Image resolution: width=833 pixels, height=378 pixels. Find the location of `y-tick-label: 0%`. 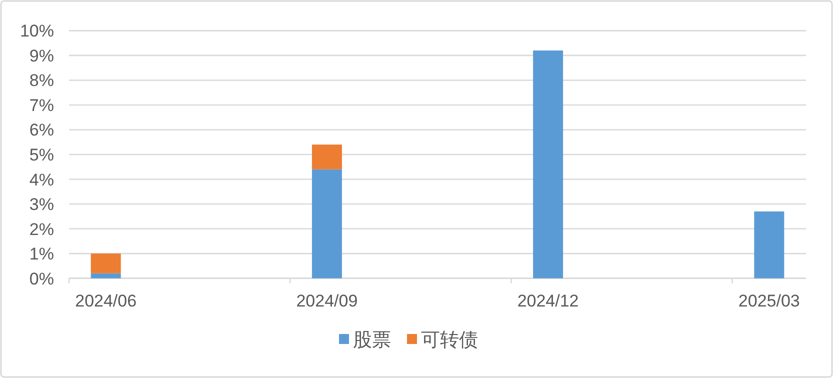

y-tick-label: 0% is located at coordinates (41, 278).